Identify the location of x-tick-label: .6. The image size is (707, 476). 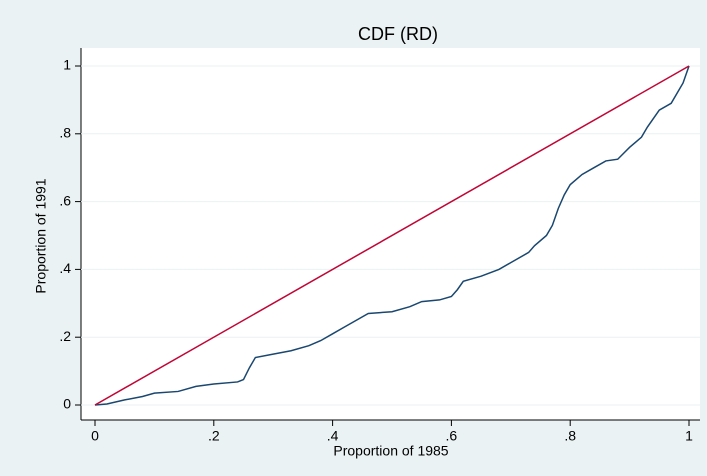
(452, 436).